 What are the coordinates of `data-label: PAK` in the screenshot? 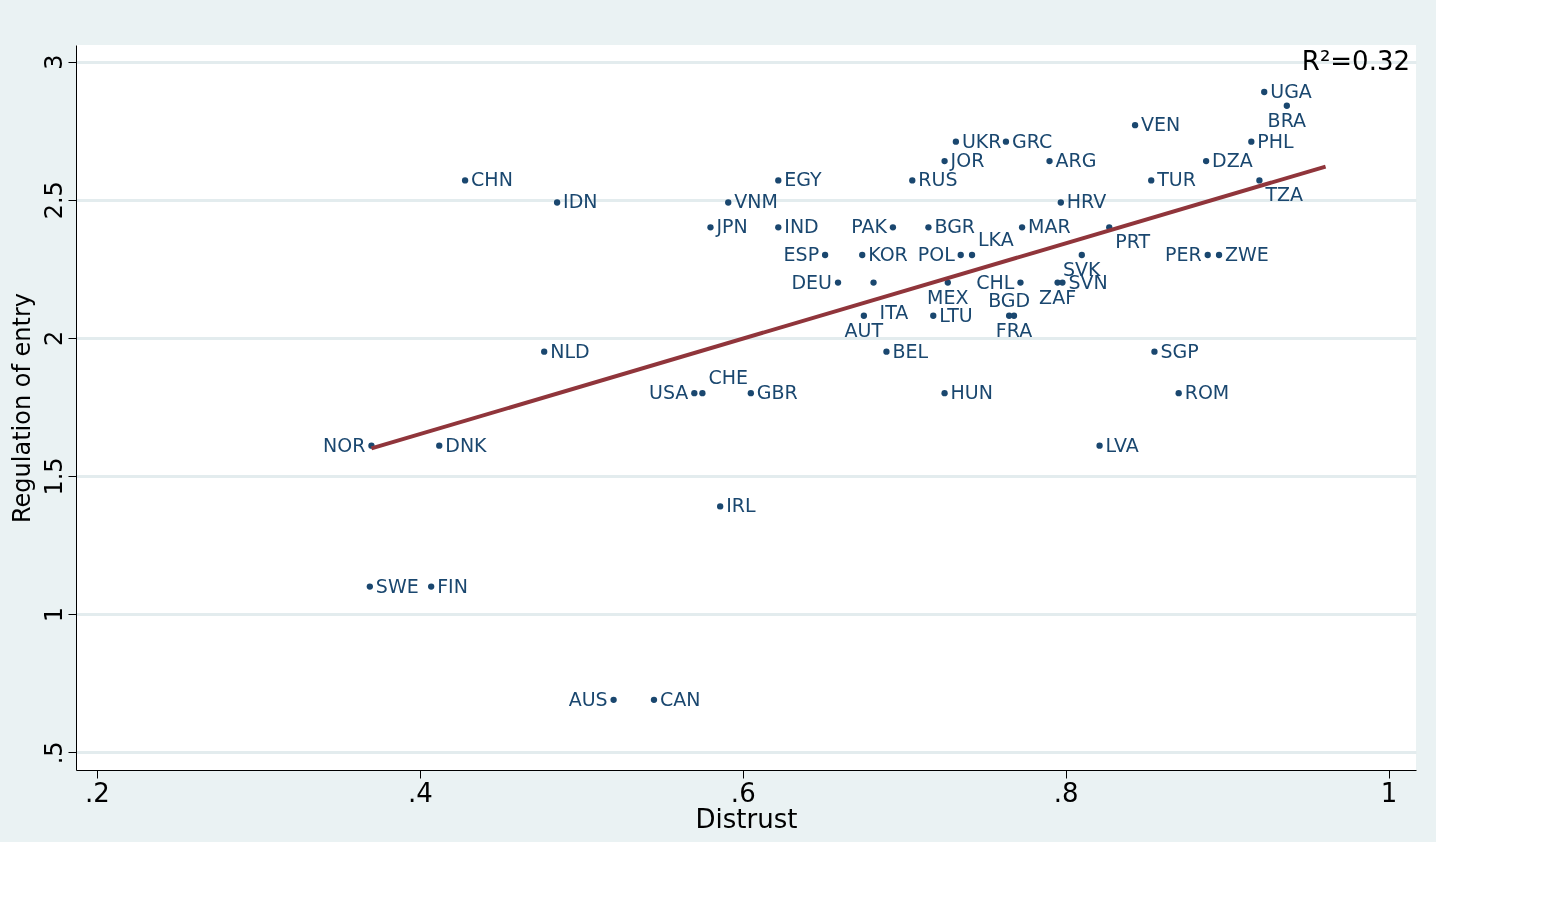 It's located at (869, 226).